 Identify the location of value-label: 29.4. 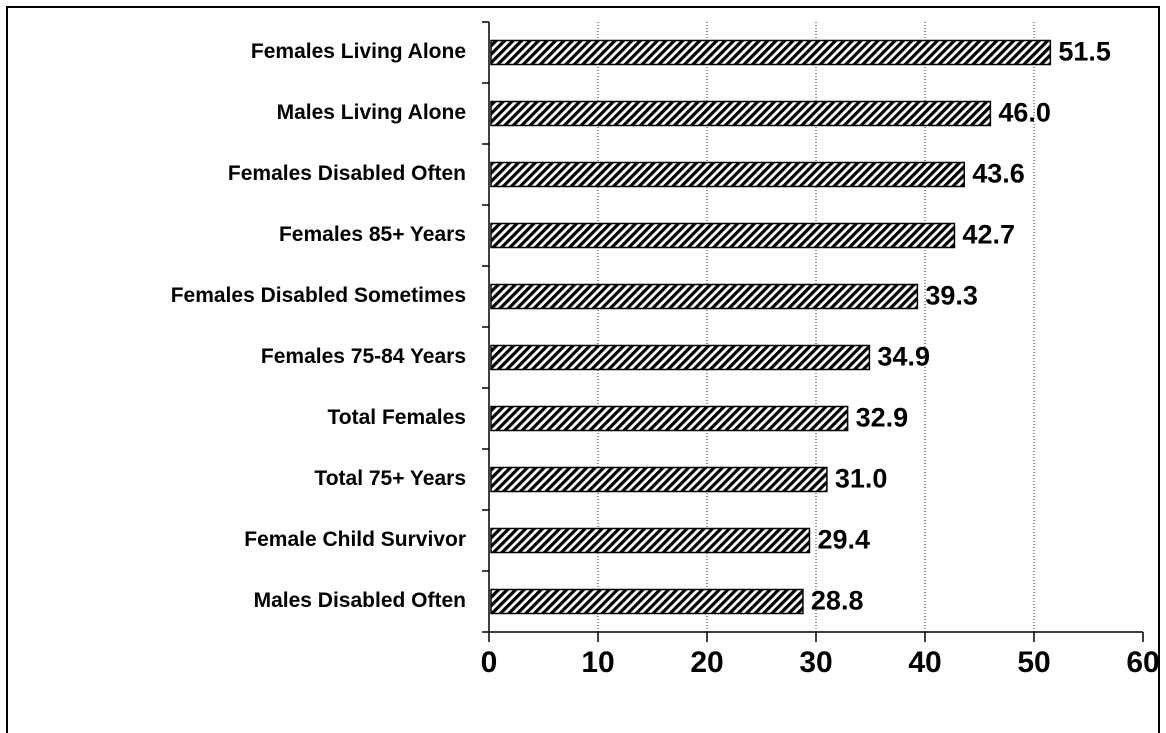
(843, 540).